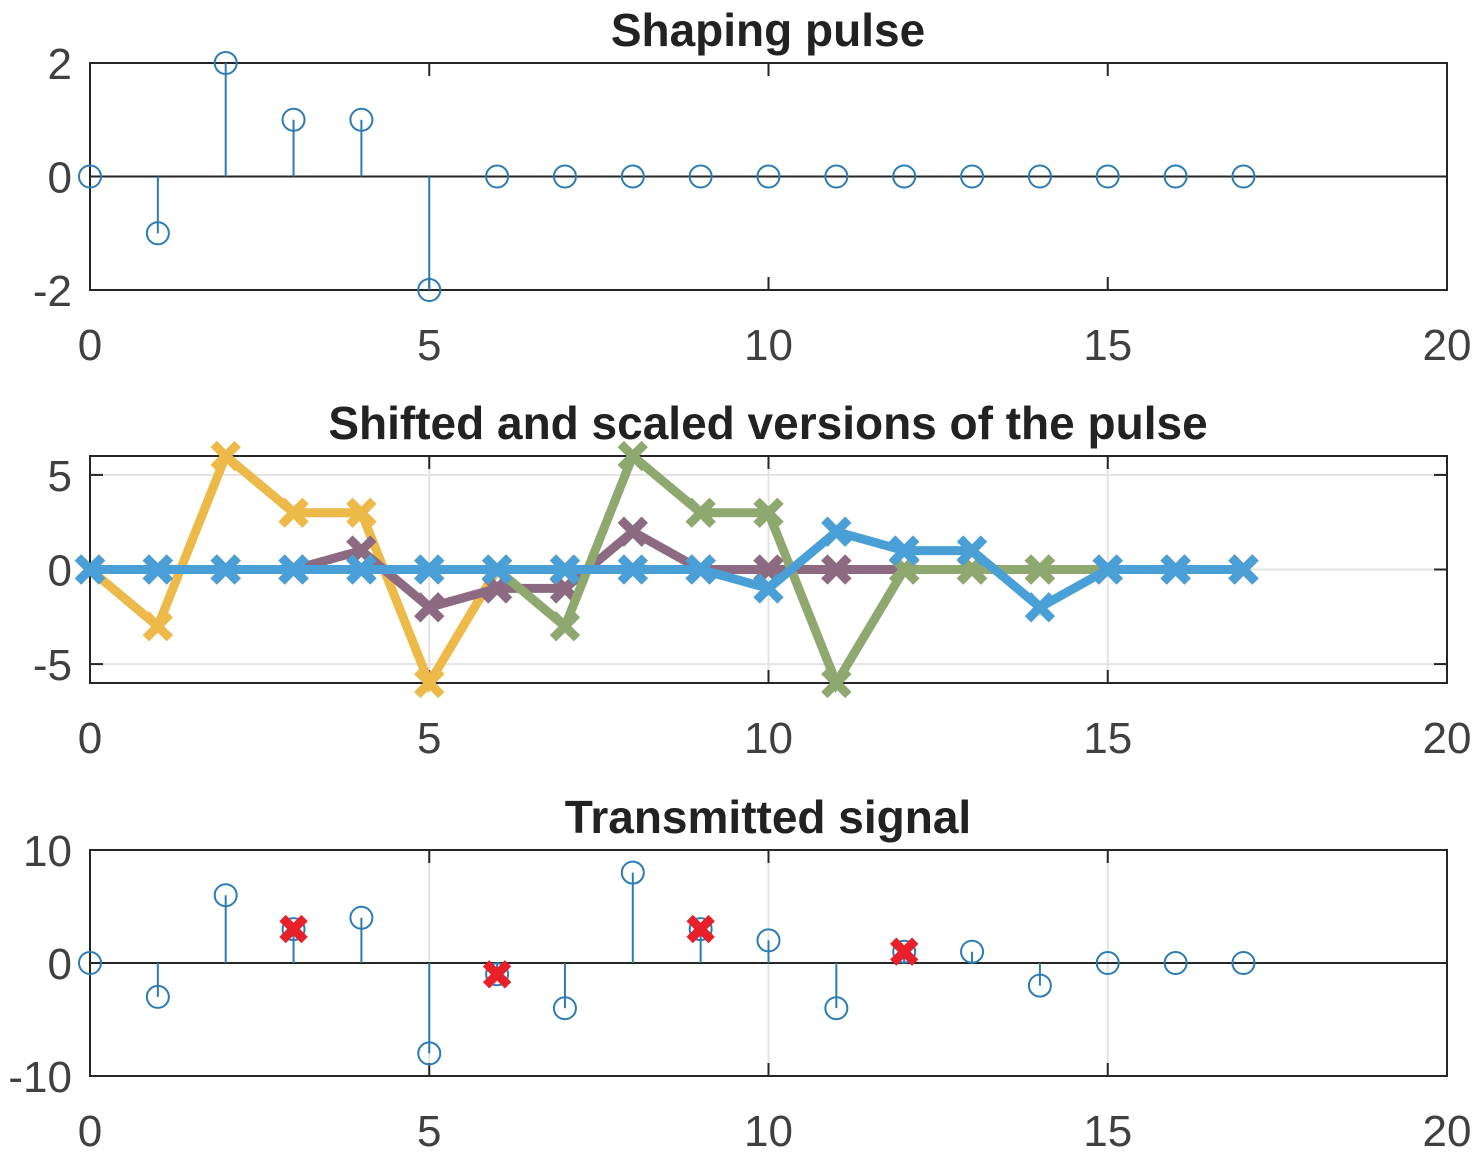  Describe the element at coordinates (60, 476) in the screenshot. I see `y-tick-label: 5` at that location.